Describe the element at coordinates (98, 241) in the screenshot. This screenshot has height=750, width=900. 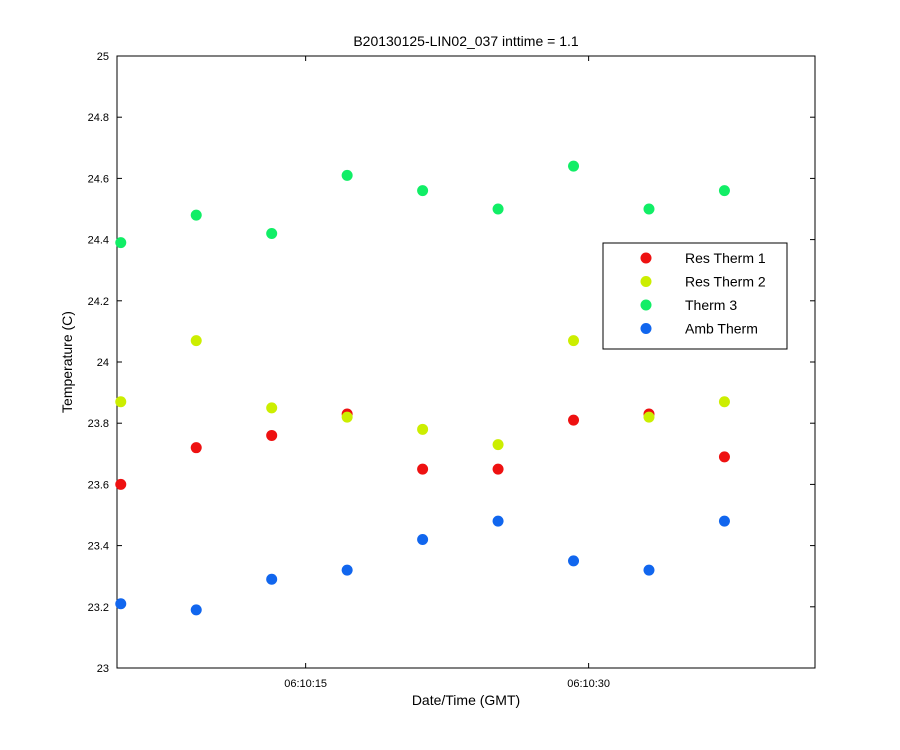
I see `y-tick-label: 24.4` at that location.